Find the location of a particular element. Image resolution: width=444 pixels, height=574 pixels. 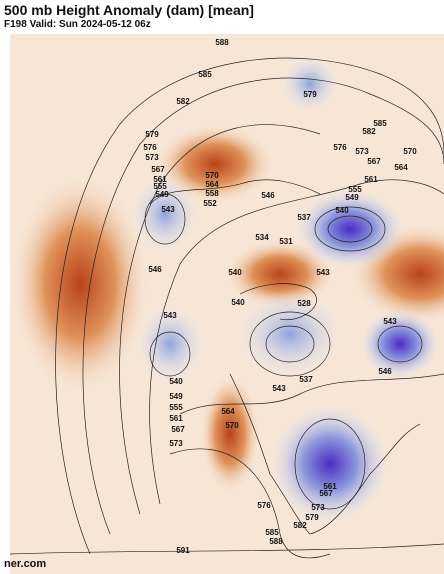

contour-label: 552 is located at coordinates (210, 203).